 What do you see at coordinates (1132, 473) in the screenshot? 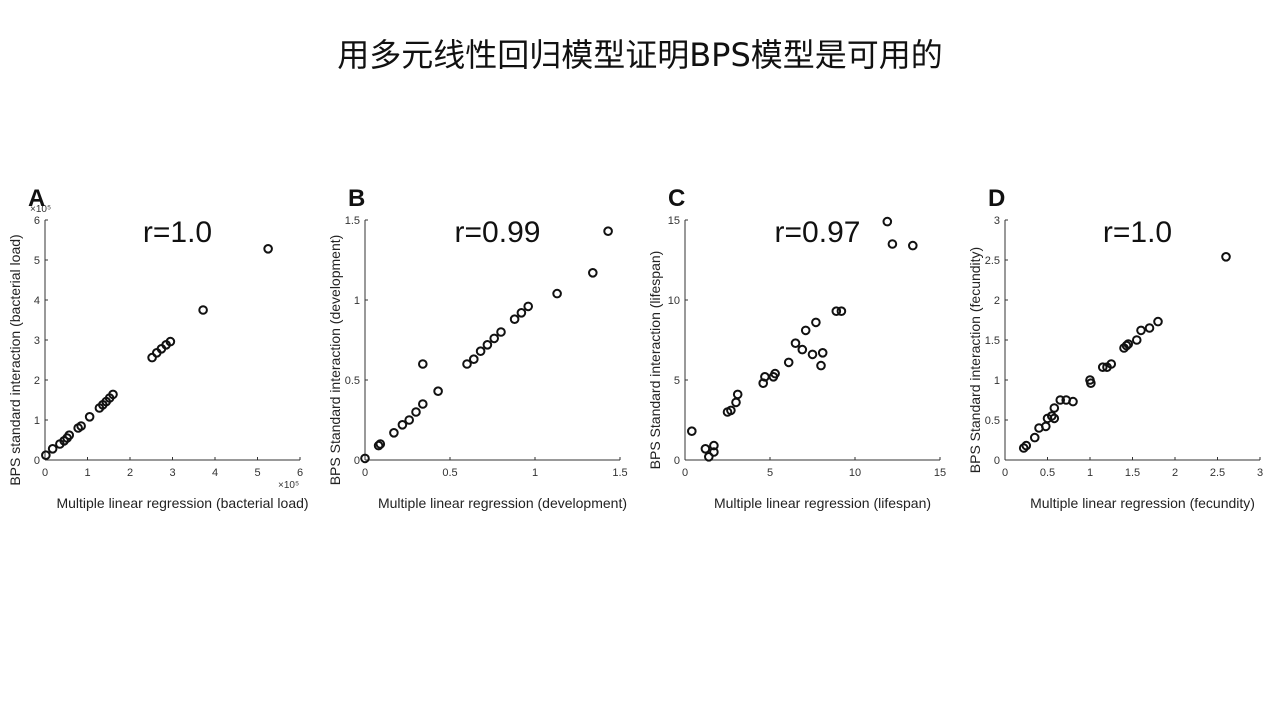
I see `x-tick-label: 1.5` at bounding box center [1132, 473].